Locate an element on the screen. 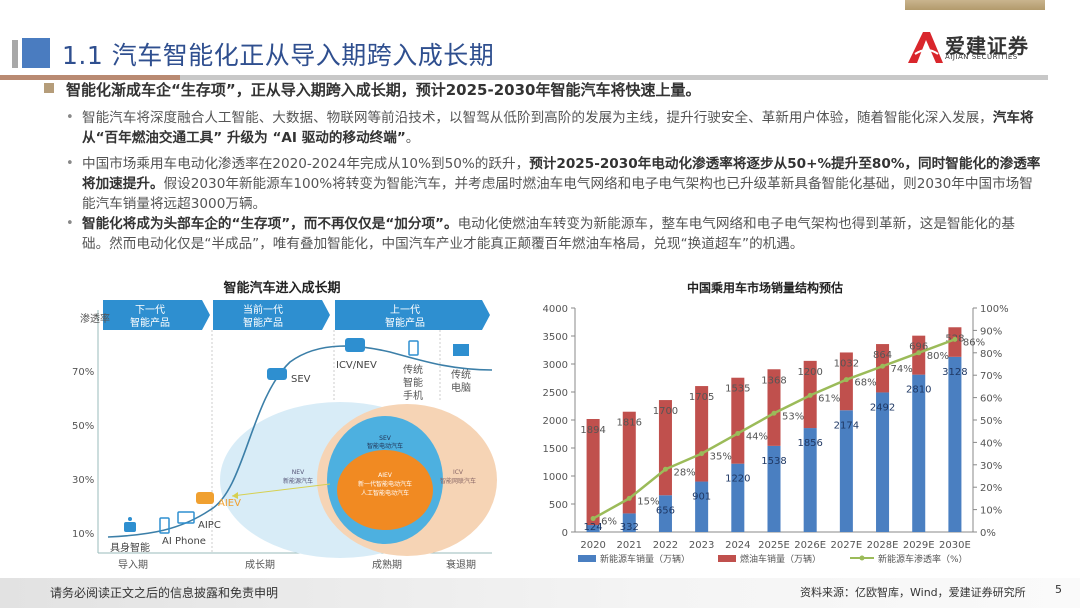 The height and width of the screenshot is (608, 1080). rate-label: 68% is located at coordinates (865, 383).